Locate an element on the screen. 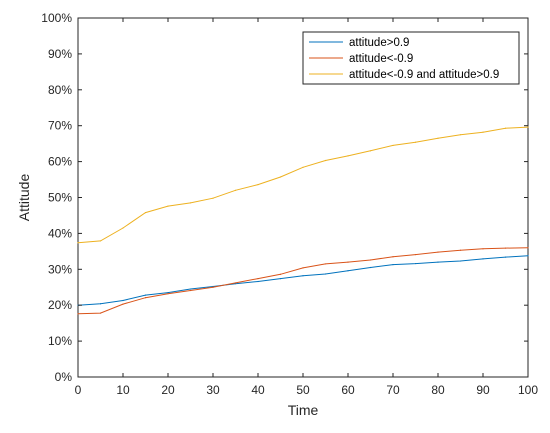  x-axis-label: Time is located at coordinates (303, 410).